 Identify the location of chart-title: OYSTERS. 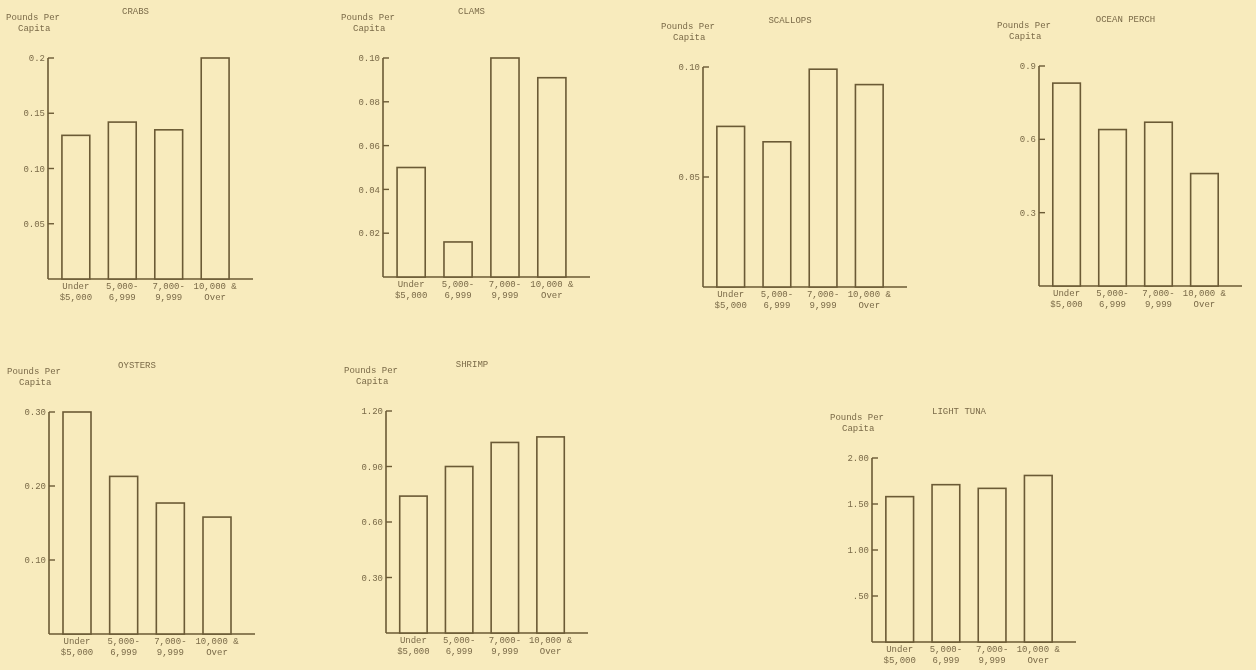
(137, 366).